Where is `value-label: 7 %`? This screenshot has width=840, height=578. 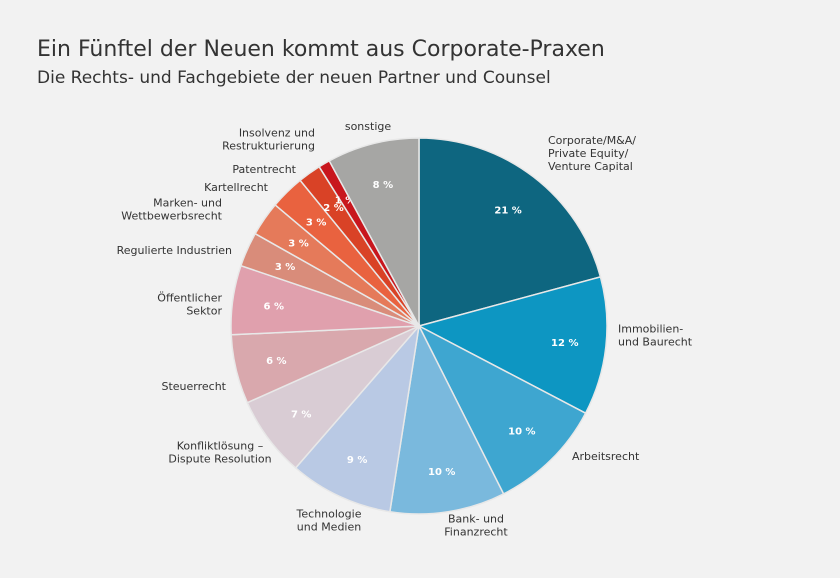
value-label: 7 % is located at coordinates (301, 414).